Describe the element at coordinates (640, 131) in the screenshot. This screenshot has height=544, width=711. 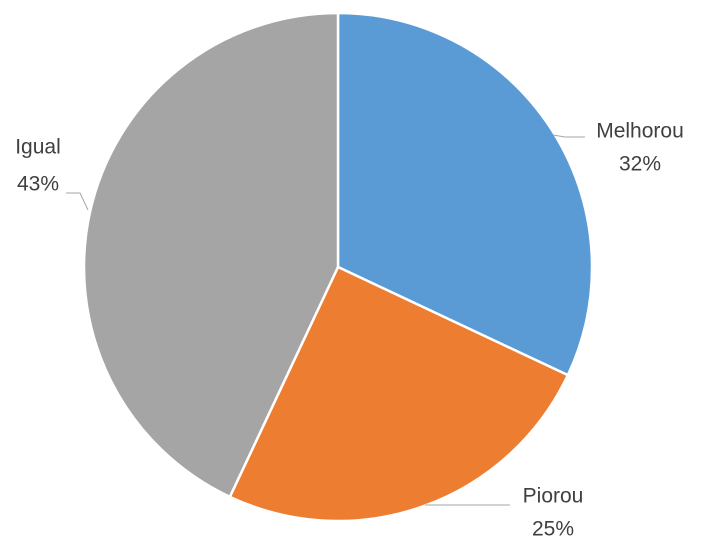
I see `category-label: Melhorou` at that location.